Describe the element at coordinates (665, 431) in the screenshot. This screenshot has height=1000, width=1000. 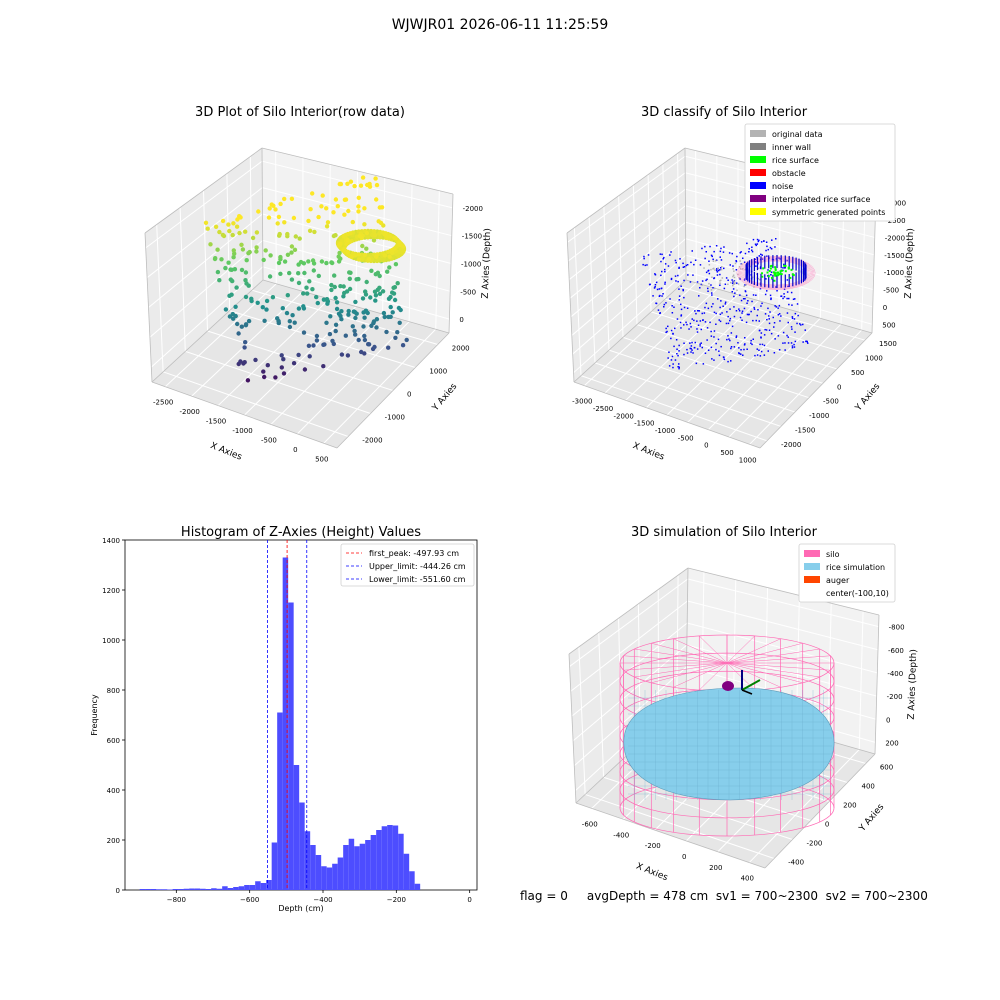
I see `x-tick-label: -1000` at that location.